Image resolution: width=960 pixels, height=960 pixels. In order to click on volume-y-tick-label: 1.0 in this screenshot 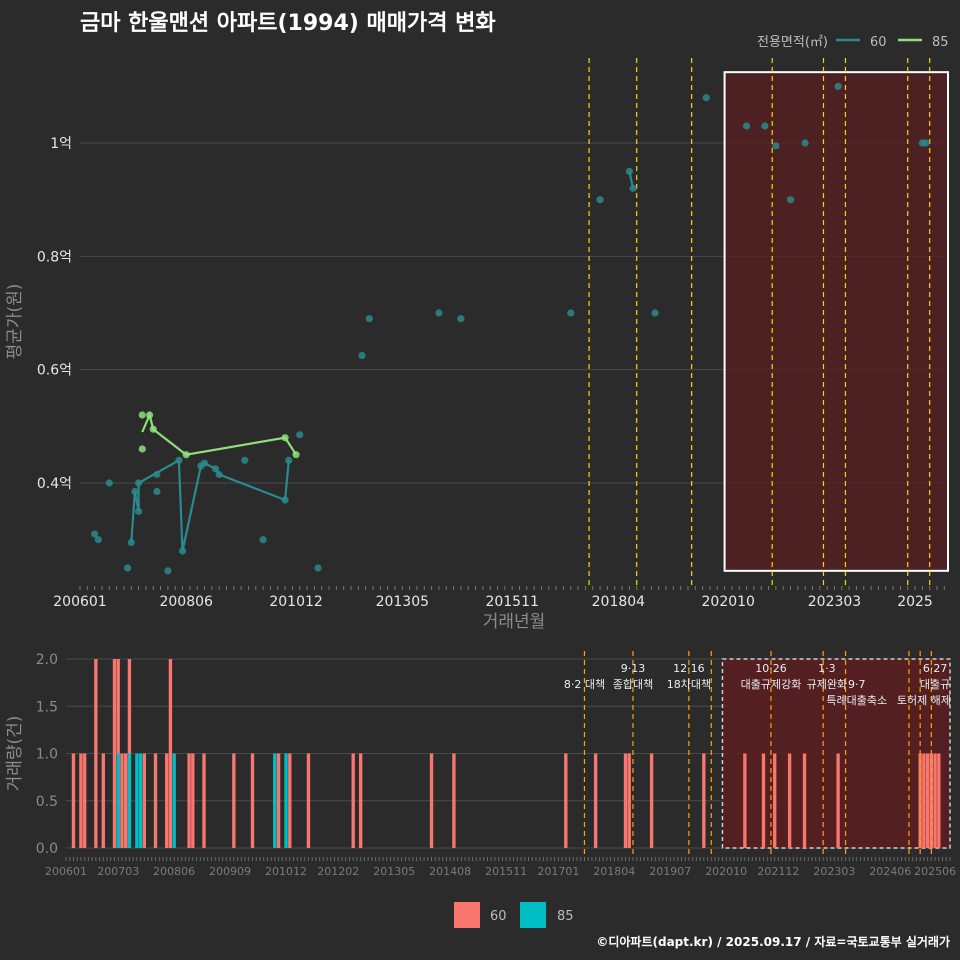, I will do `click(47, 755)`.